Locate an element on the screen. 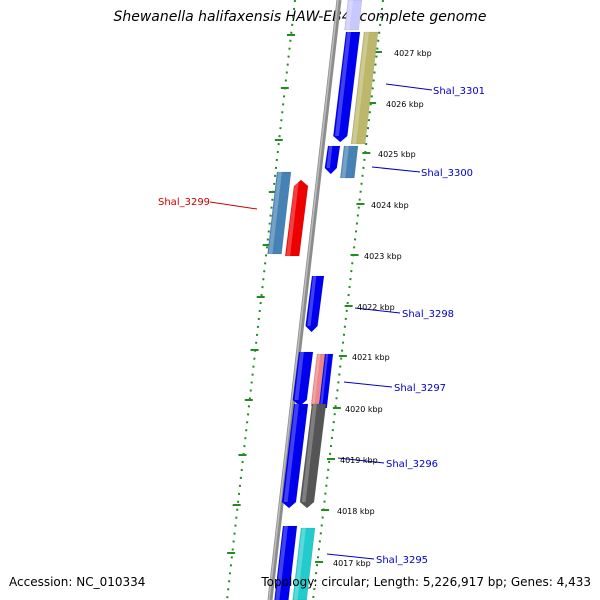 The height and width of the screenshot is (600, 600). scale-label-4025: 4025 kbp is located at coordinates (397, 154).